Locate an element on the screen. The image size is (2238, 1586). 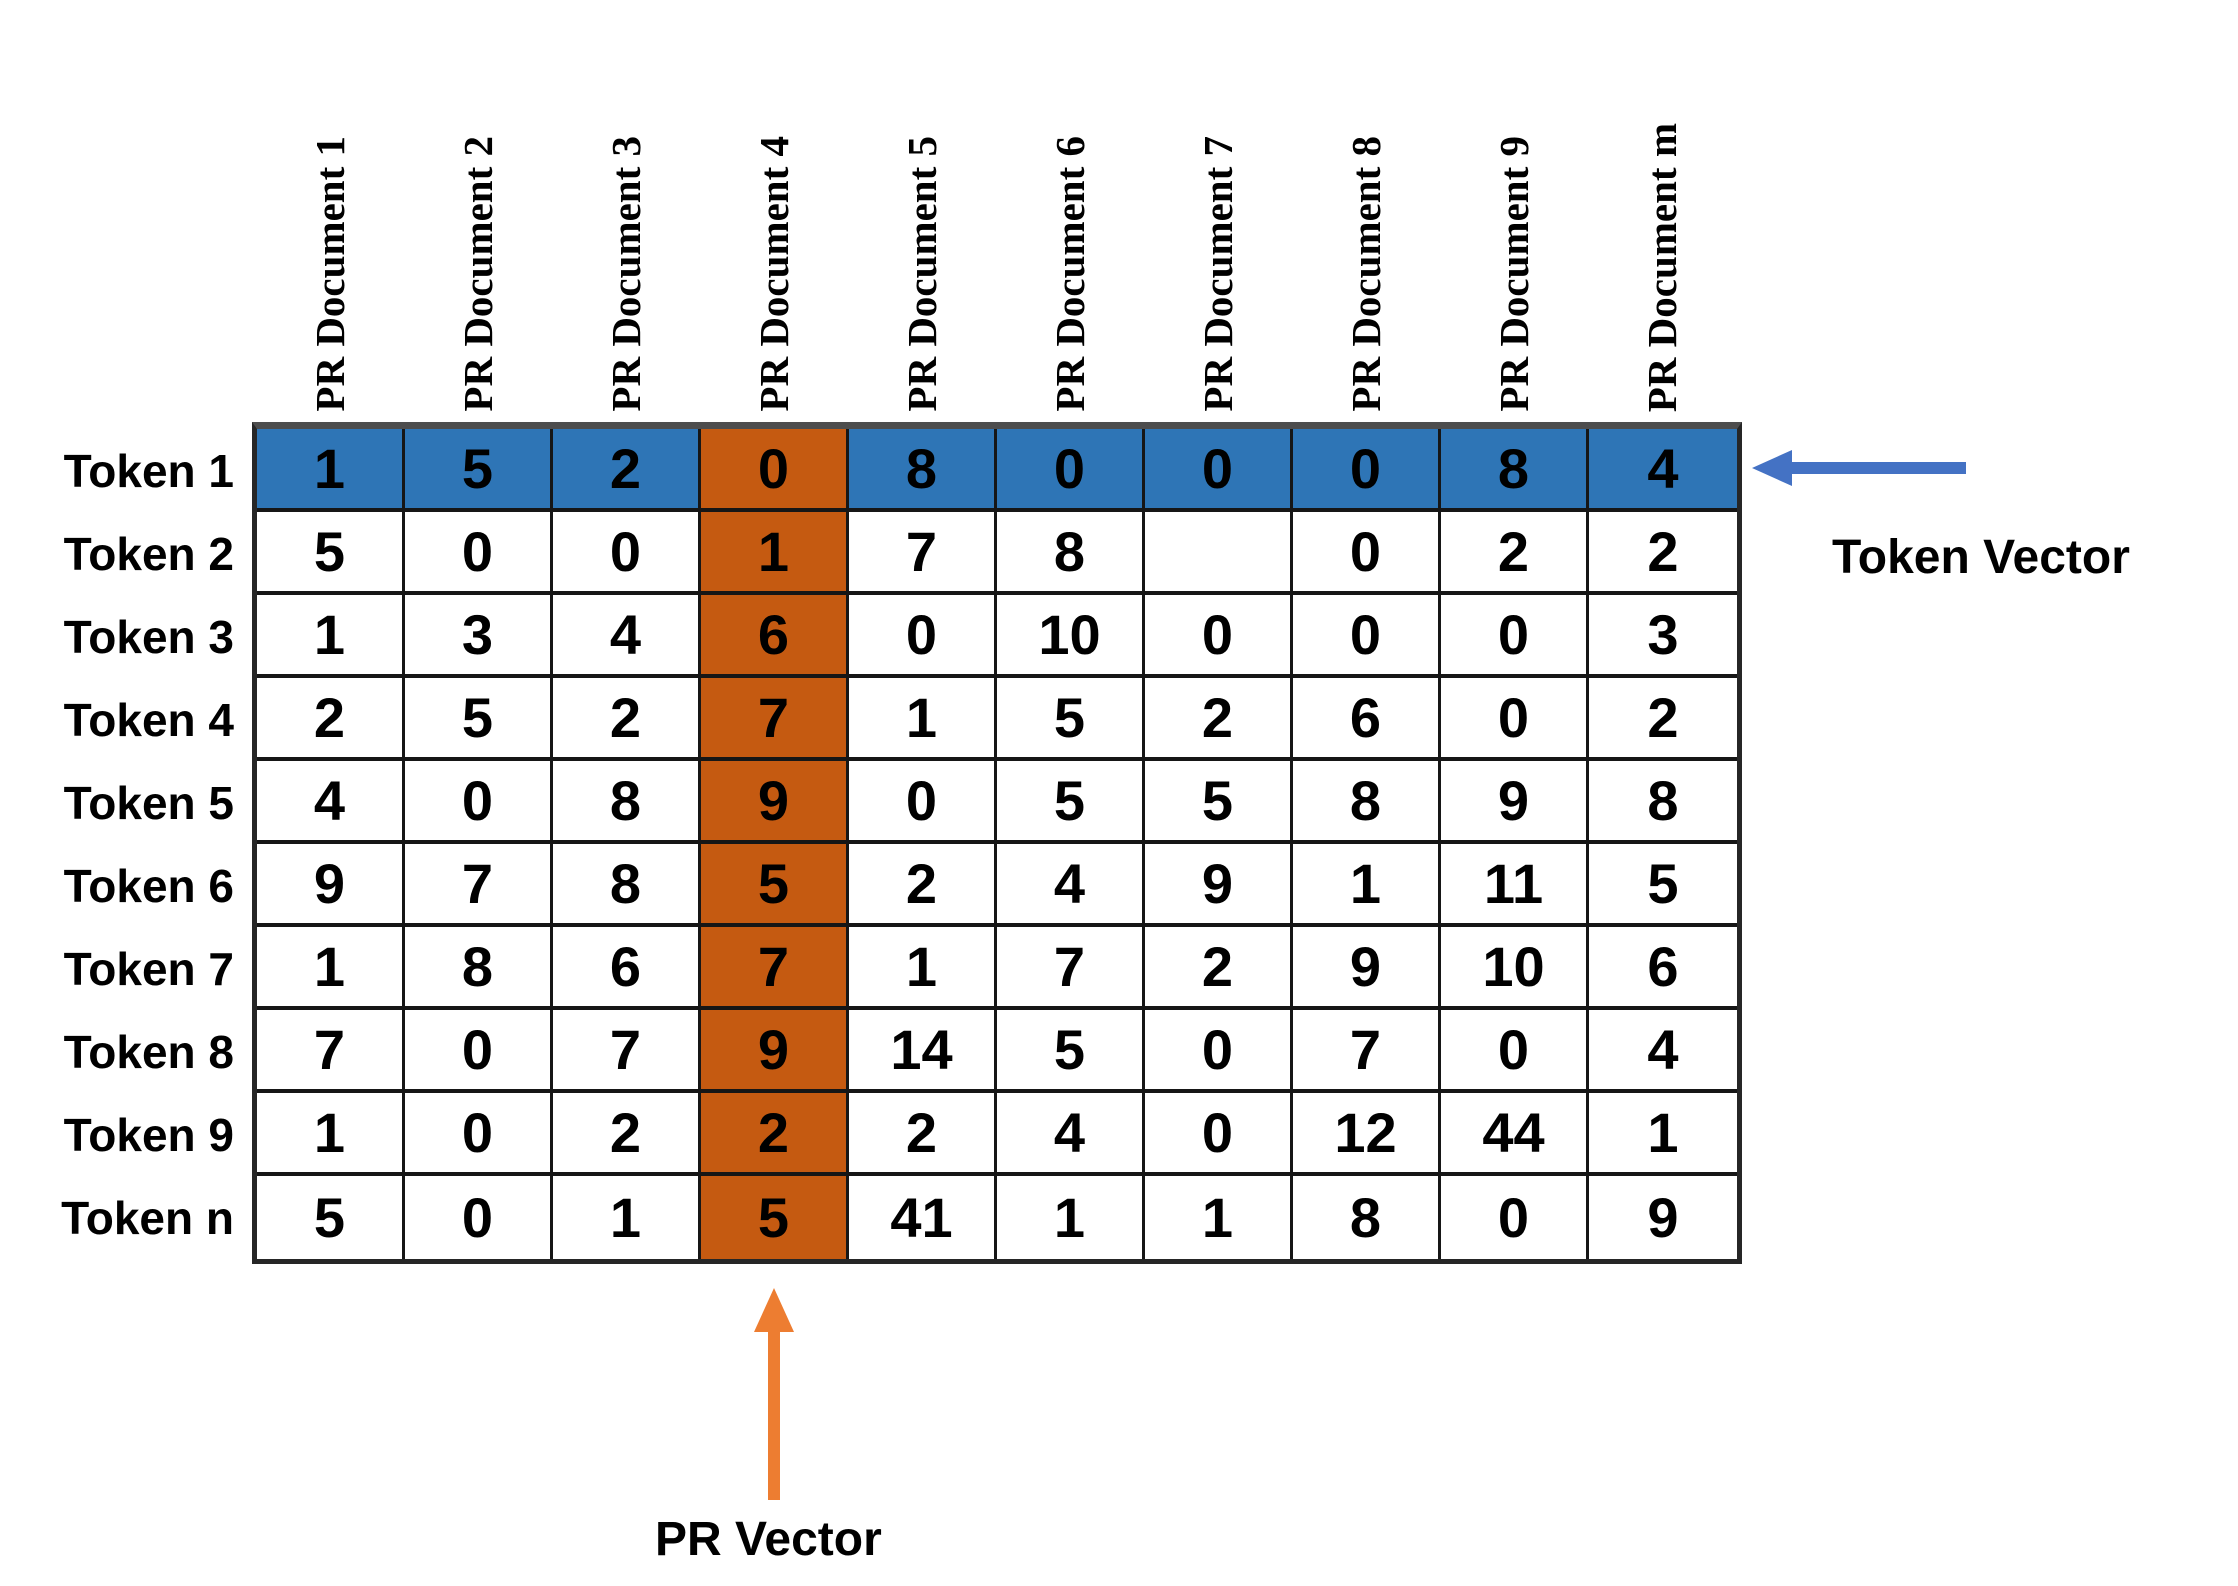
matrix-cell: 14 is located at coordinates (923, 1051).